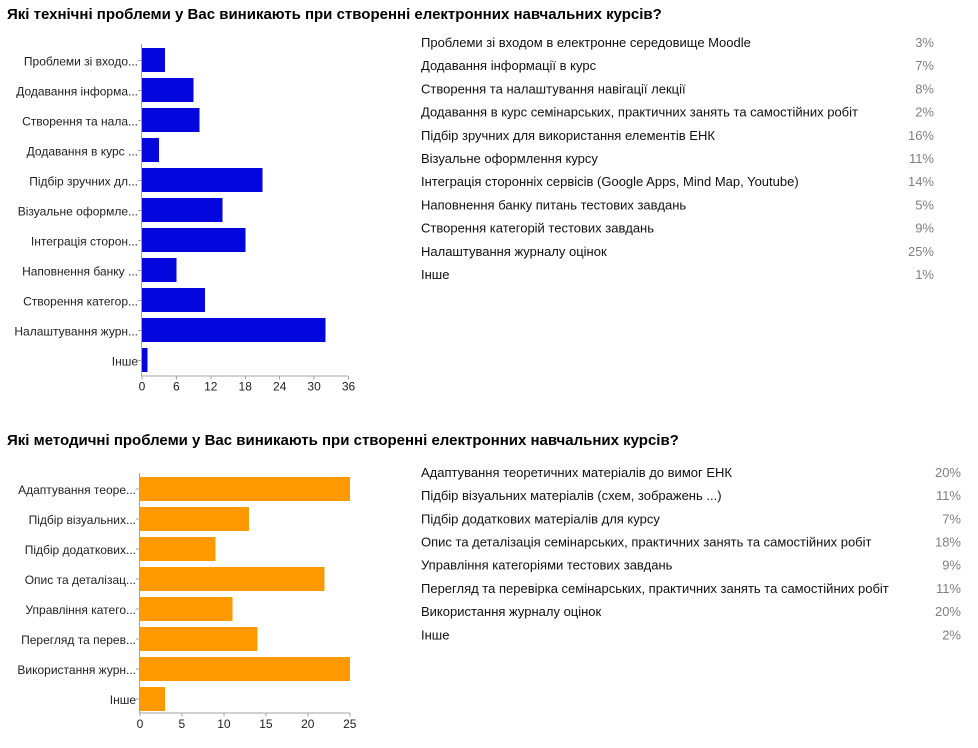 The height and width of the screenshot is (748, 978). What do you see at coordinates (547, 565) in the screenshot?
I see `svg-text:Управління категоріями тестови: Управління категоріями тестових завдань` at bounding box center [547, 565].